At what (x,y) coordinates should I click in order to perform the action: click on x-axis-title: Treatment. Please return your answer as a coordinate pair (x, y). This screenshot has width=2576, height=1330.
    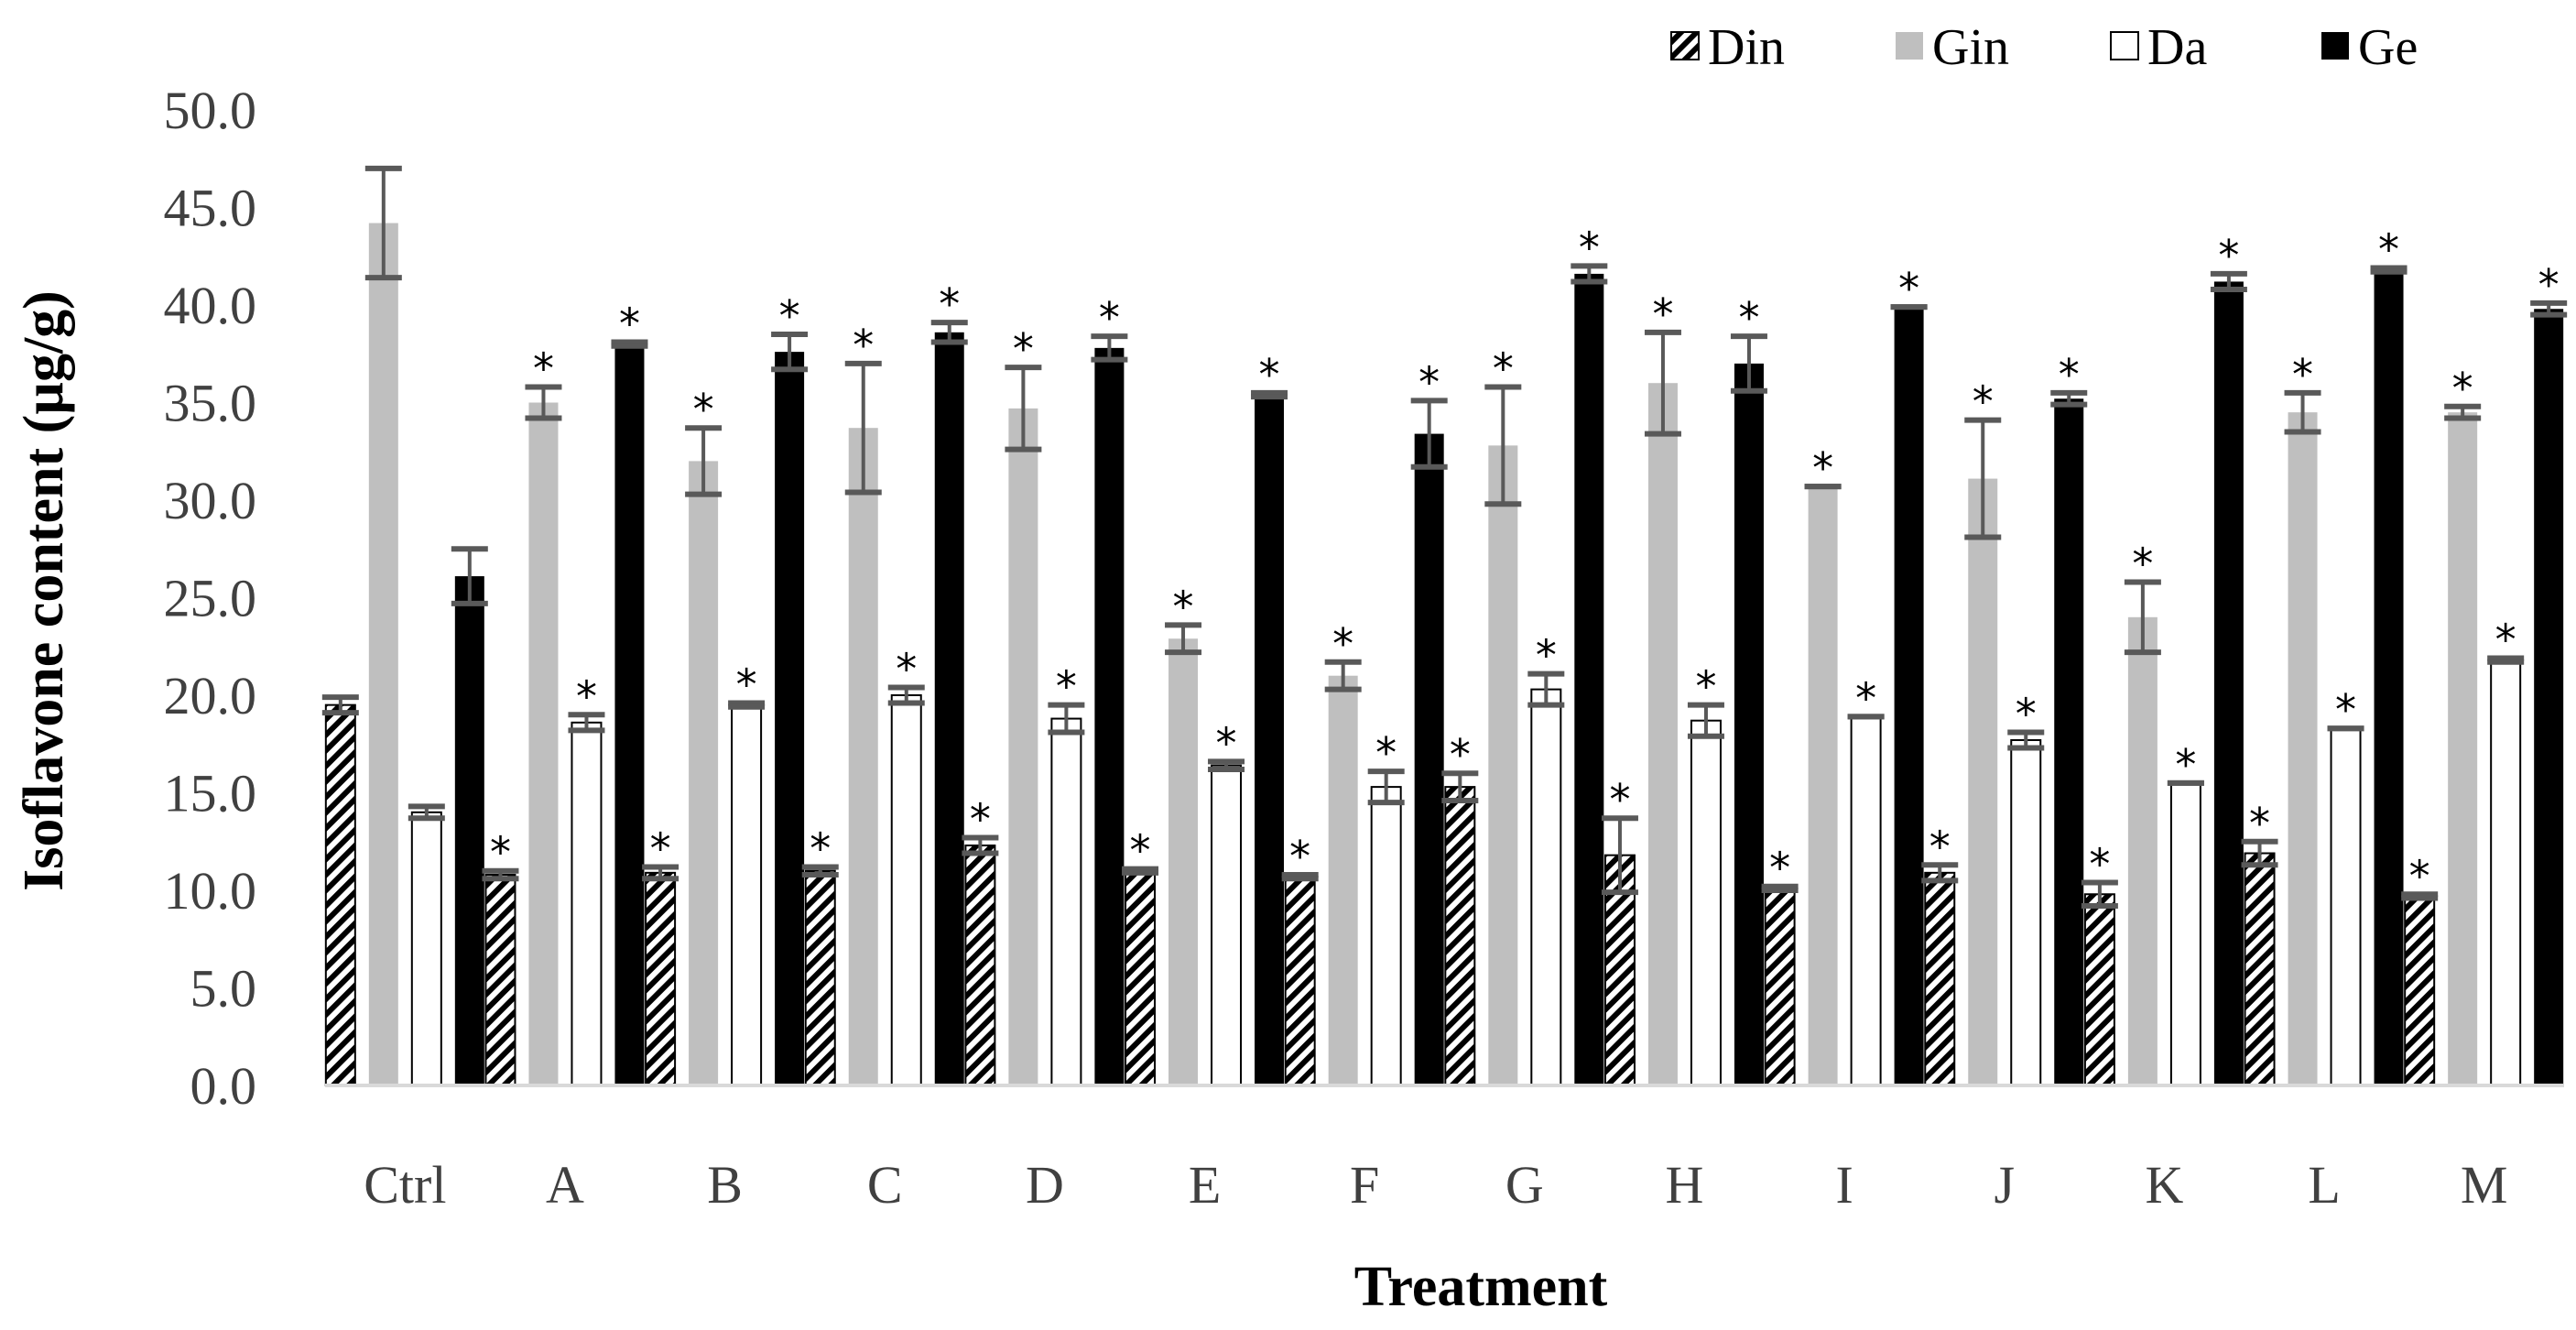
    Looking at the image, I should click on (1481, 1287).